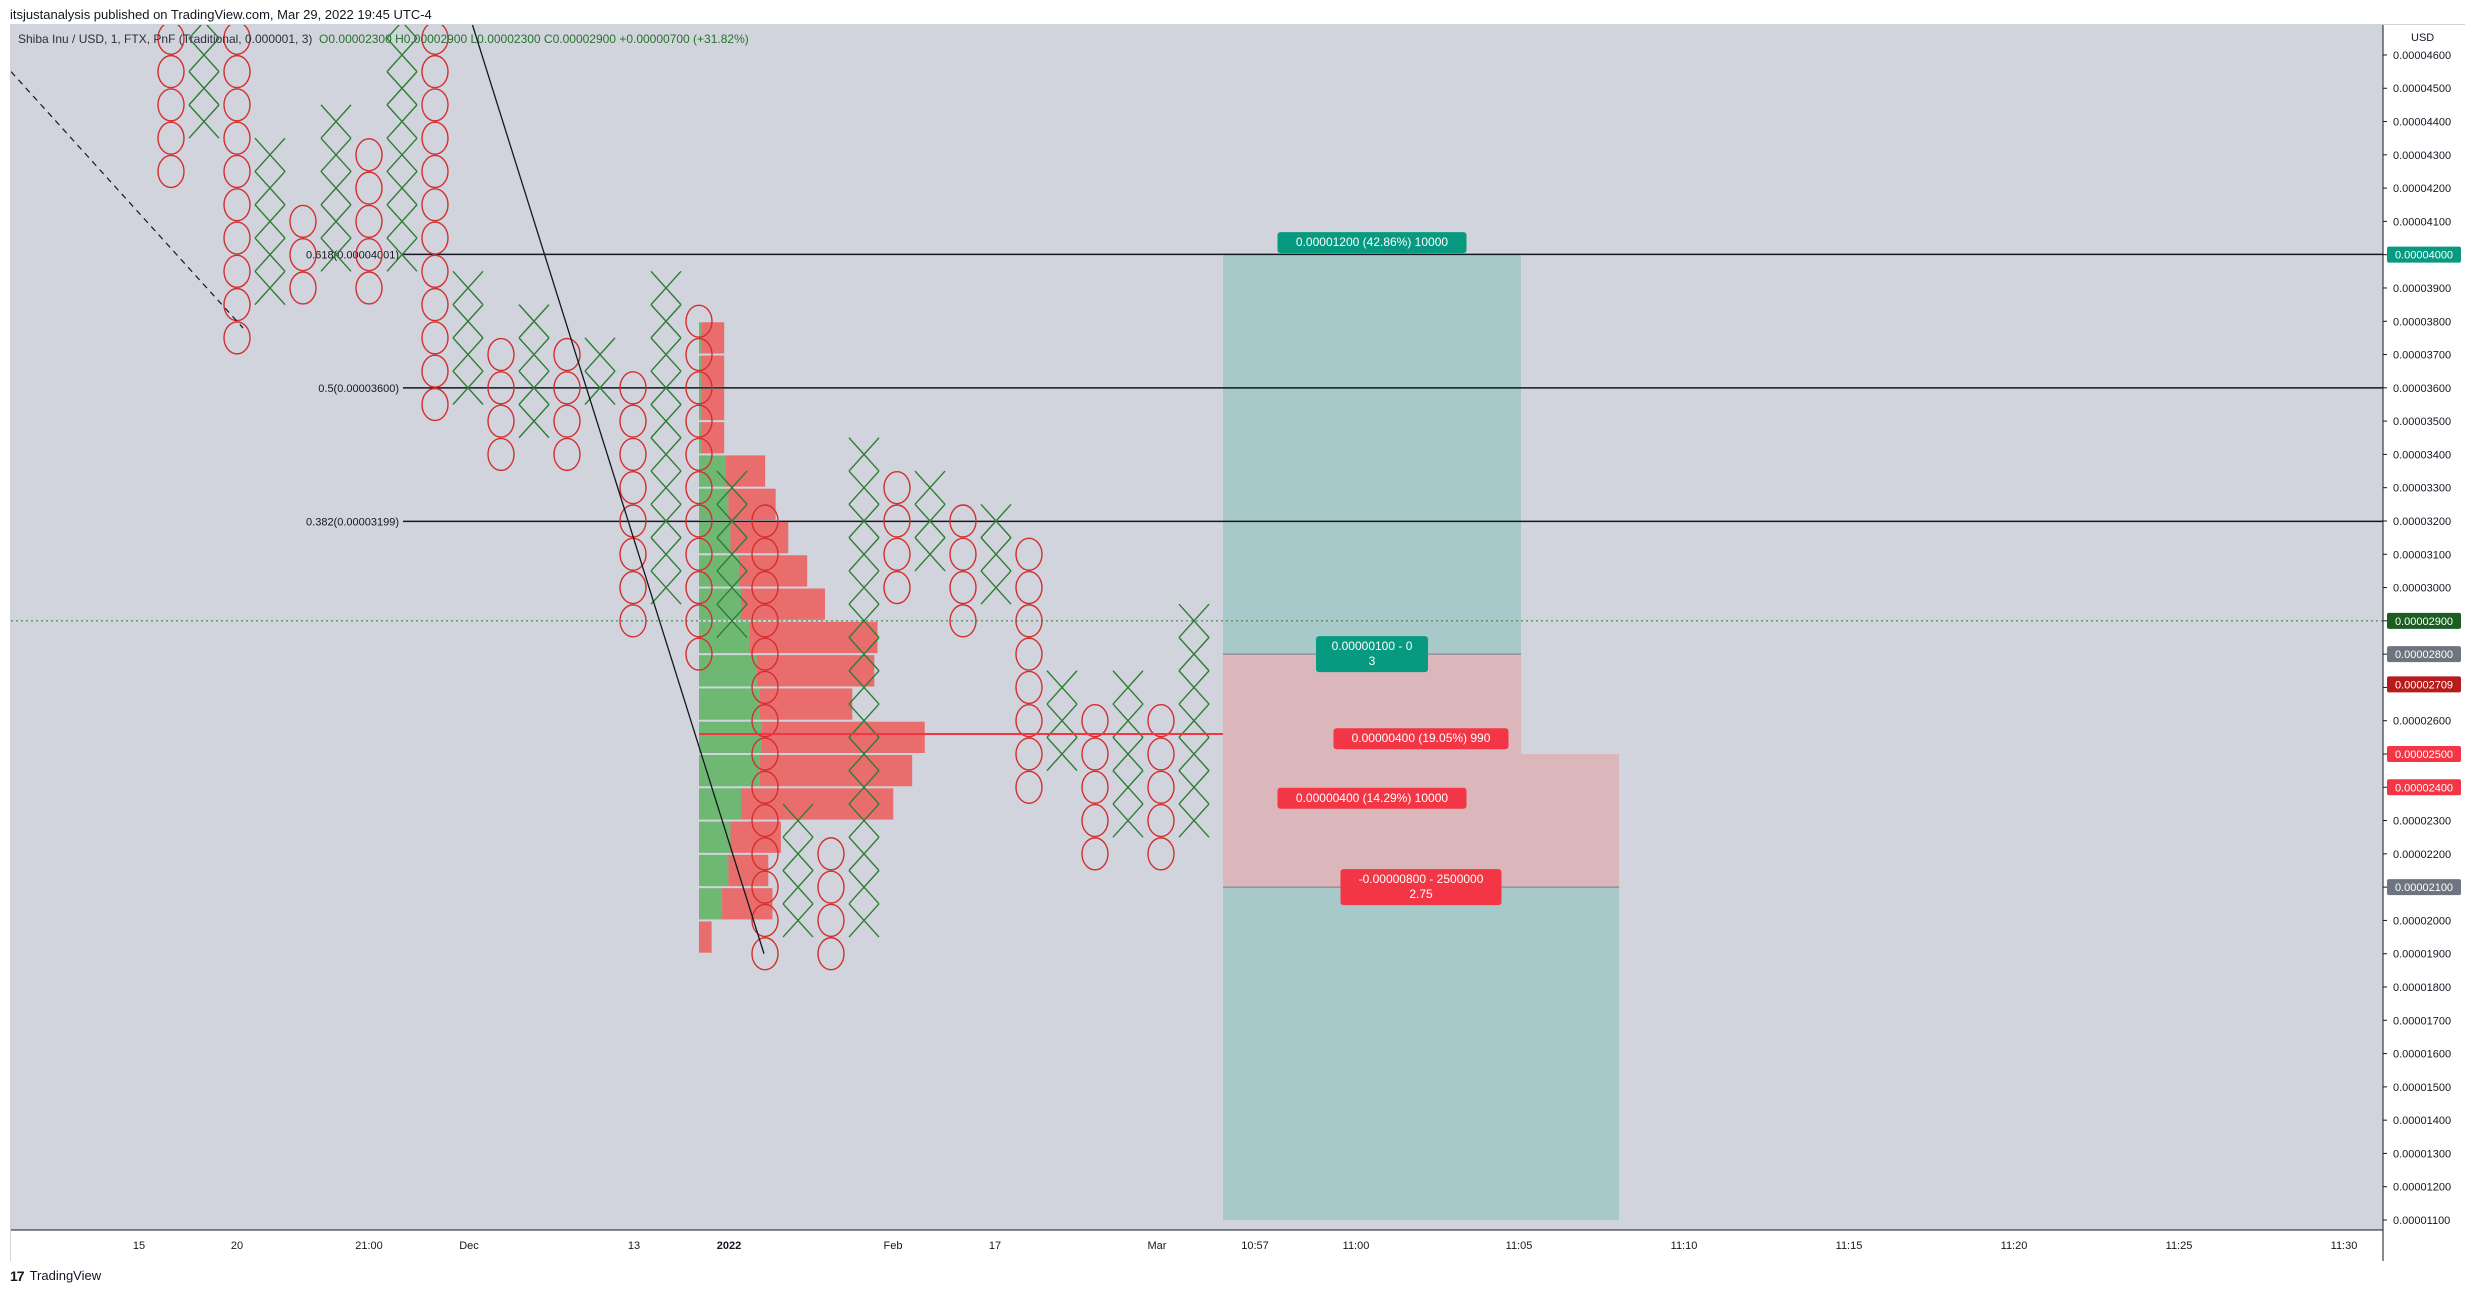 The image size is (2474, 1294). Describe the element at coordinates (1356, 1246) in the screenshot. I see `x-tick-label: 11:00` at that location.